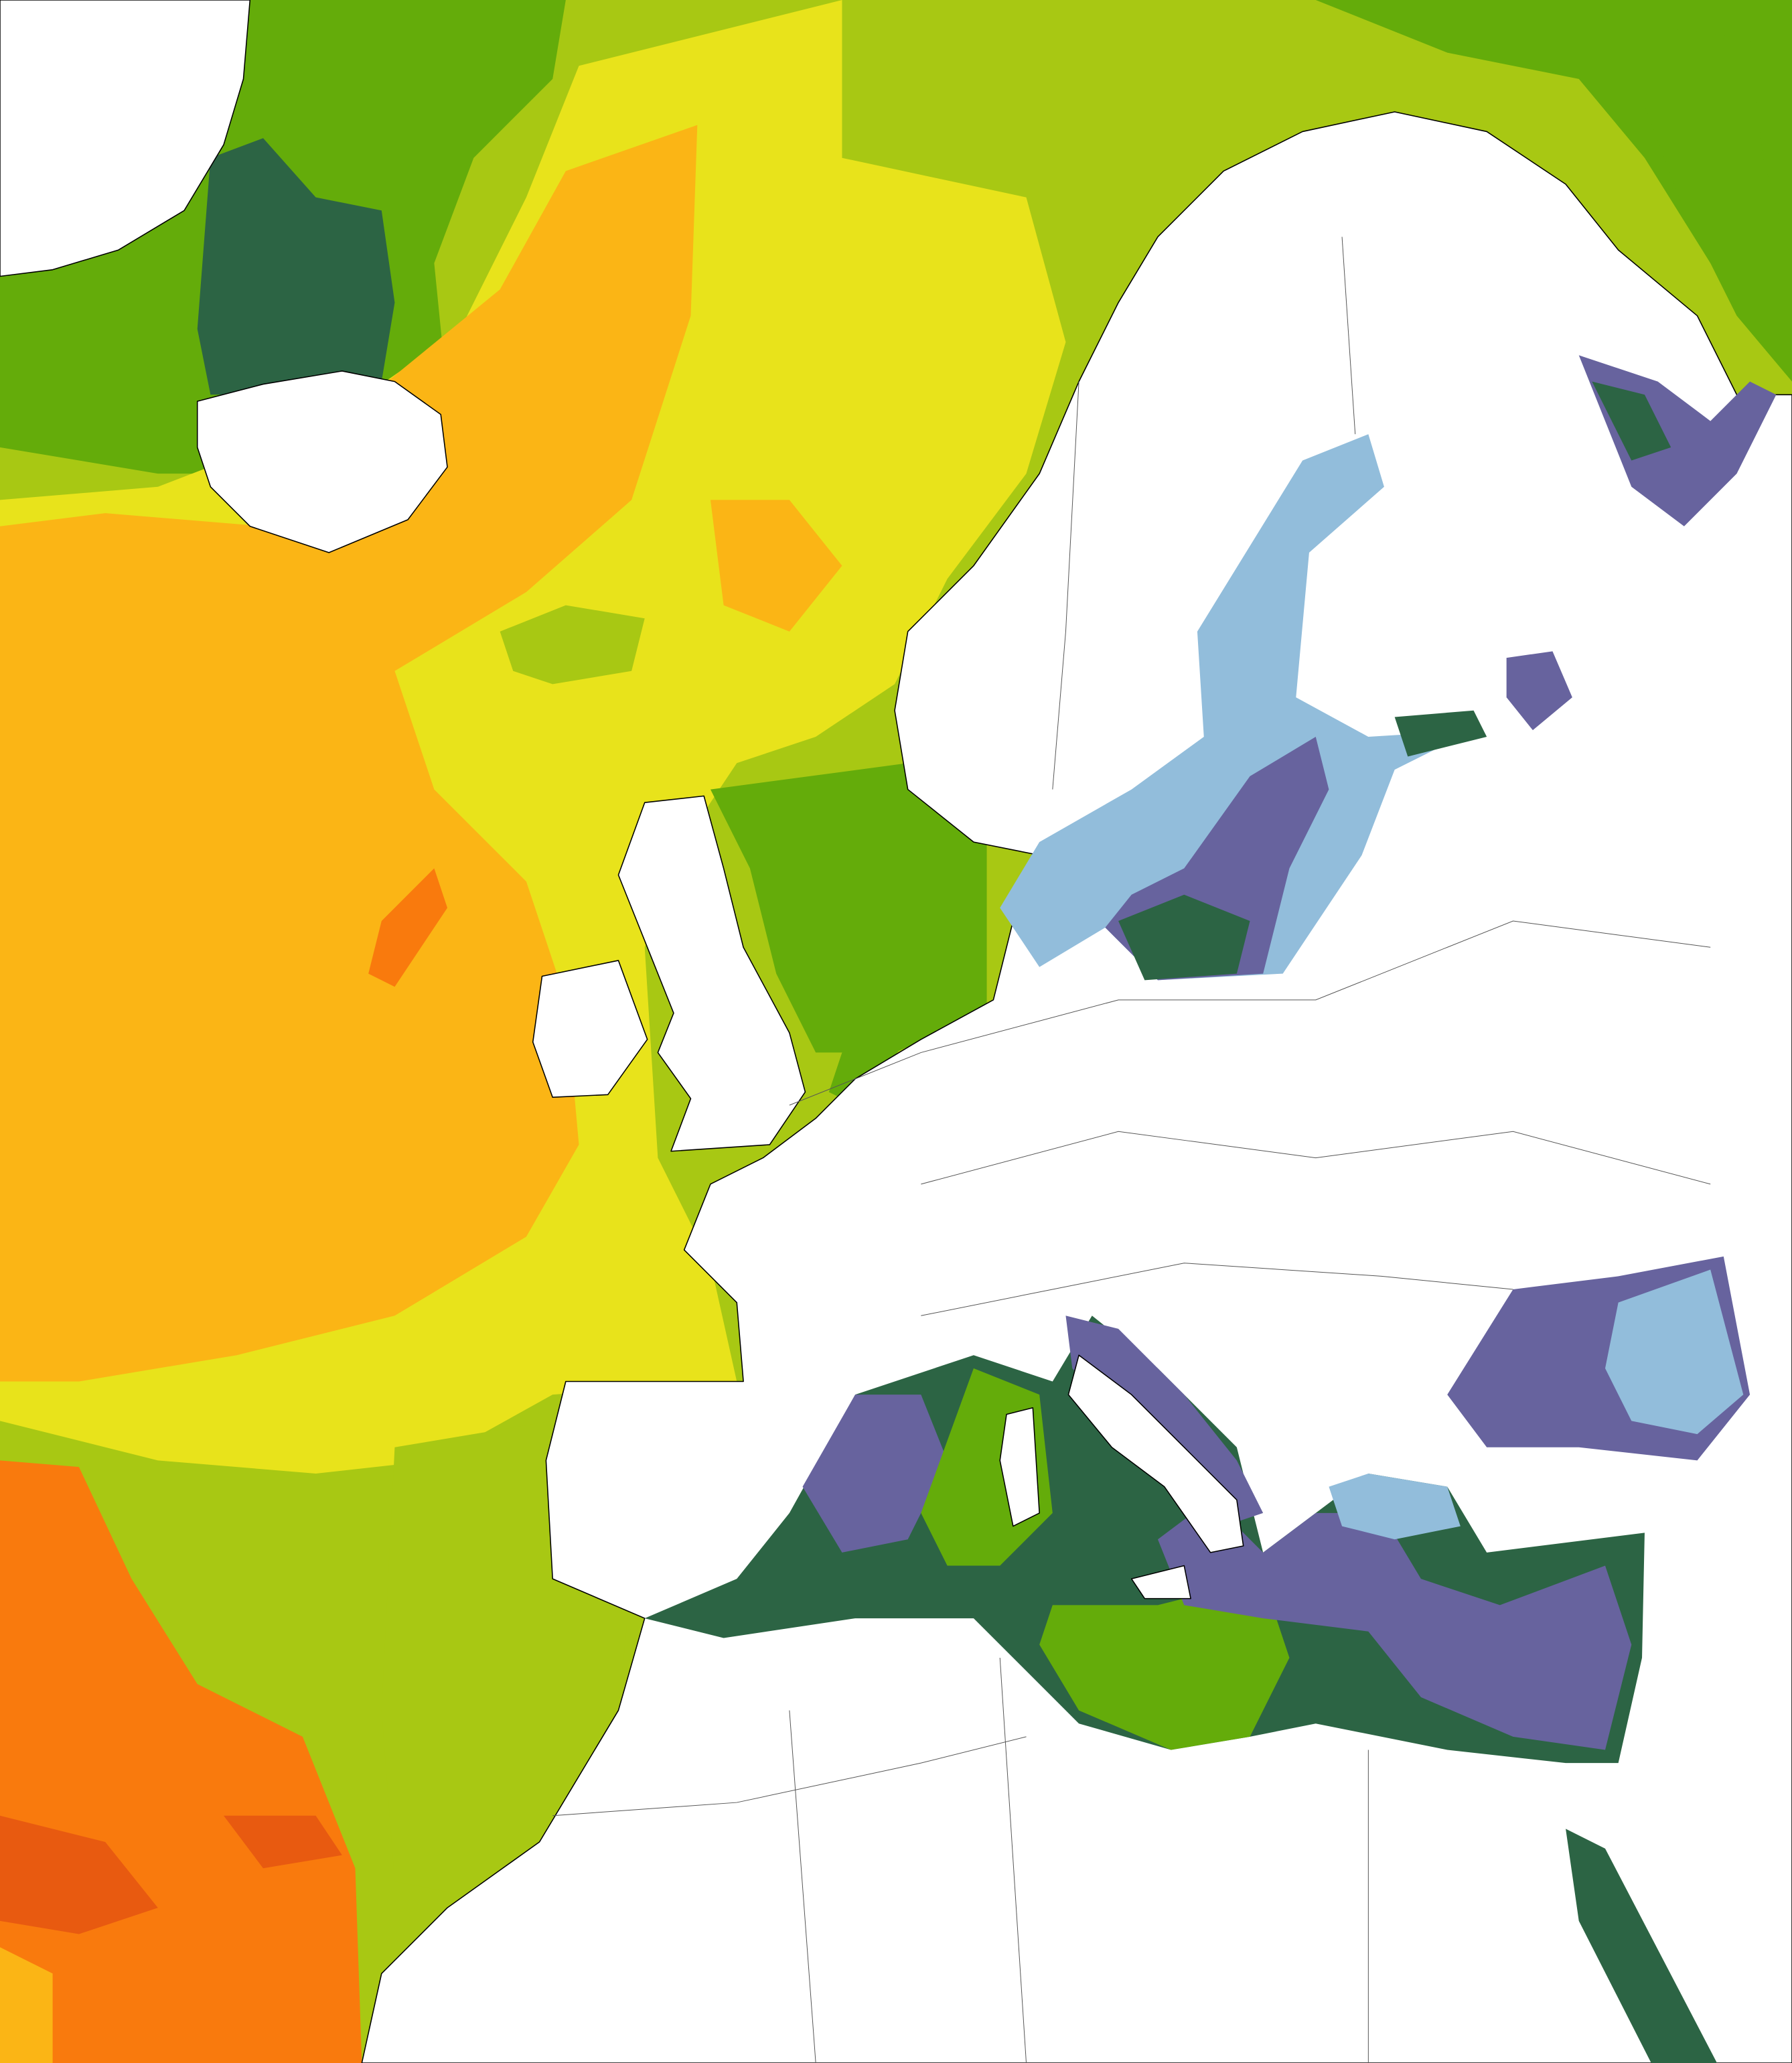 Image resolution: width=1792 pixels, height=2063 pixels. Describe the element at coordinates (1440, 733) in the screenshot. I see `gulf-of-finland` at that location.